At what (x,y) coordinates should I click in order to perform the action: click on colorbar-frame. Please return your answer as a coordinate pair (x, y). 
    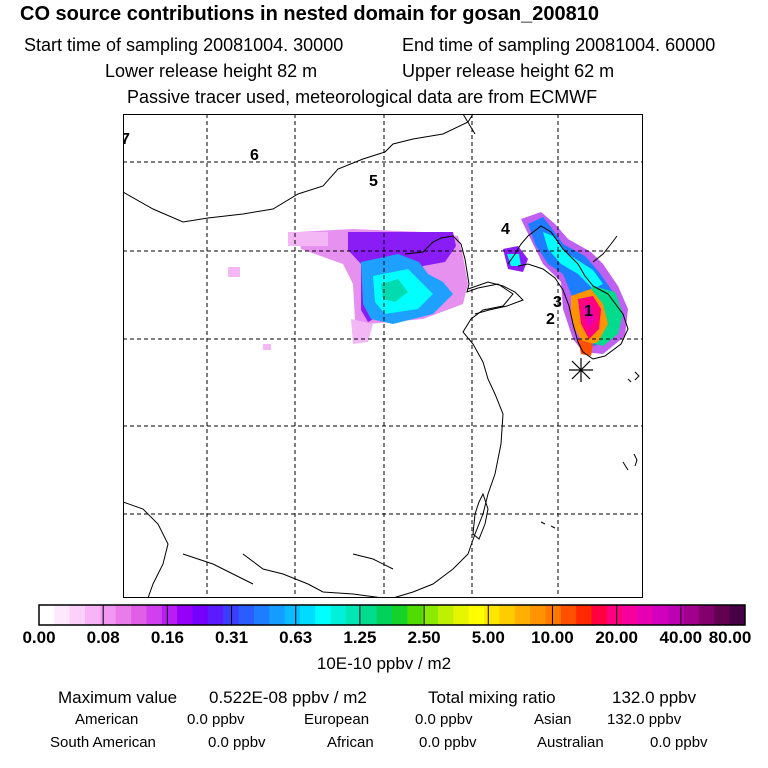
    Looking at the image, I should click on (392, 615).